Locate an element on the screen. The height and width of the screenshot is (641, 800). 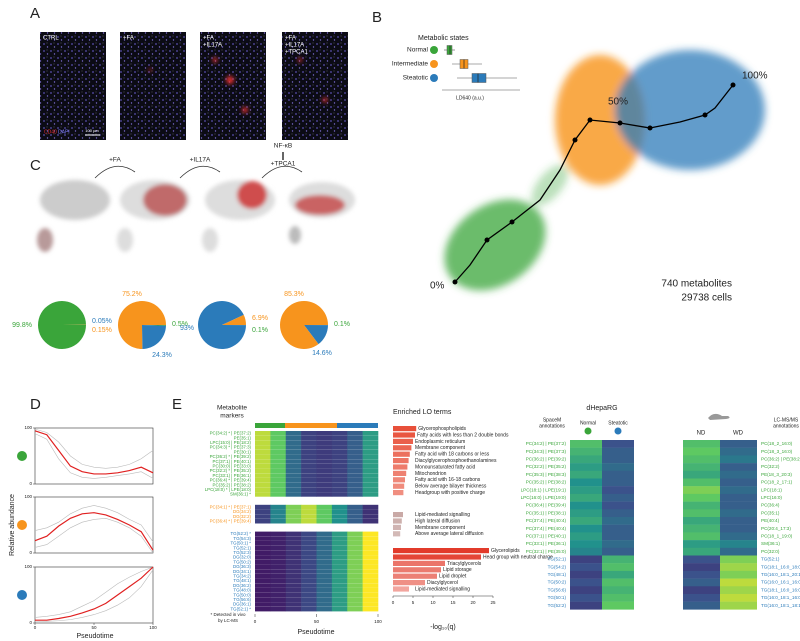
column-label: ND is located at coordinates (701, 434).